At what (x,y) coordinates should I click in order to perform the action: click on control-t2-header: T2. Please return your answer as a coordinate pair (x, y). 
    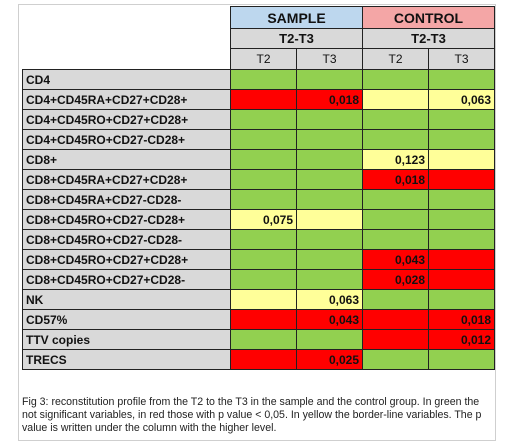
    Looking at the image, I should click on (395, 59).